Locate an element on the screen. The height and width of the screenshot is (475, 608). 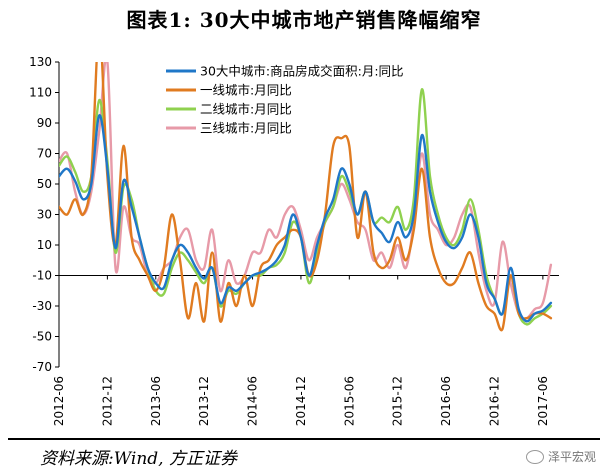
wechat-icon is located at coordinates (534, 456).